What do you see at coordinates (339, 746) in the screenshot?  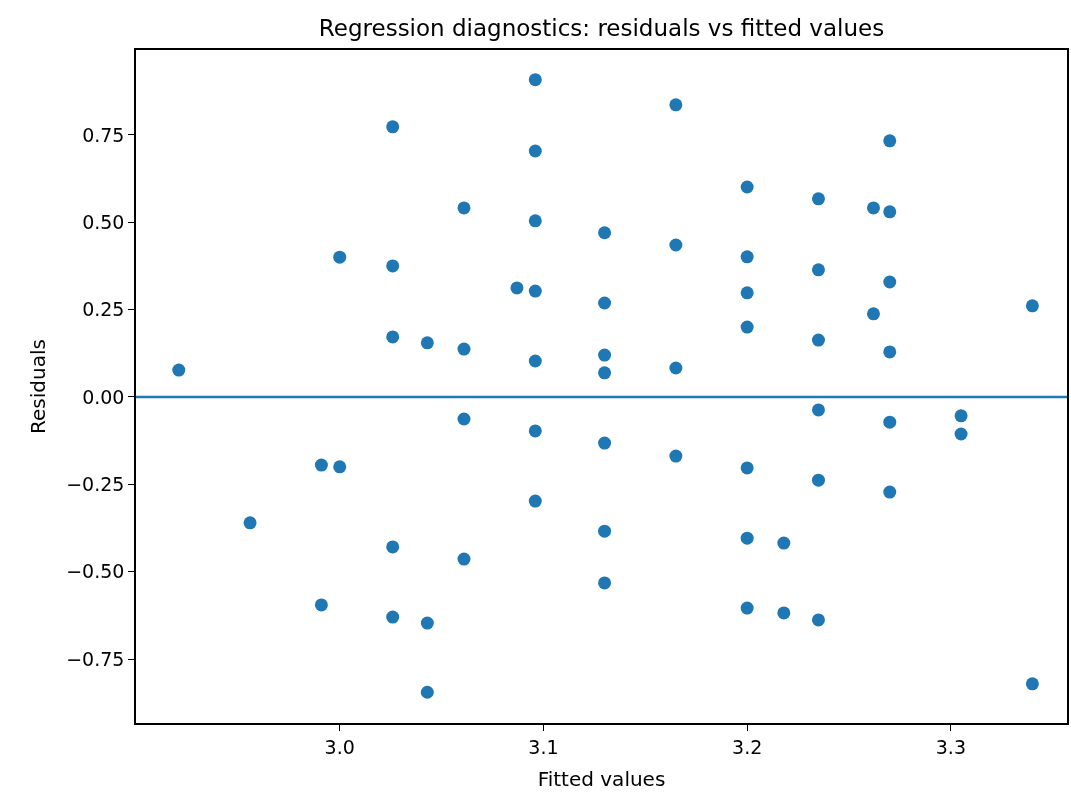 I see `x-tick-label: 3.0` at bounding box center [339, 746].